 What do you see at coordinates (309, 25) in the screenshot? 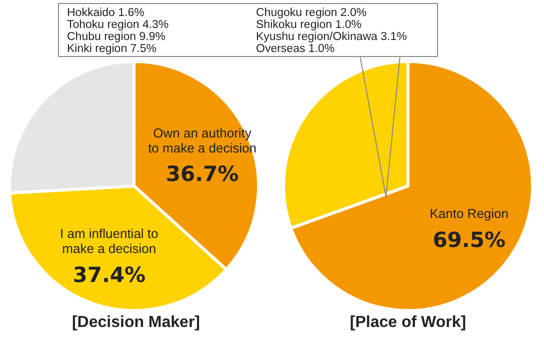
I see `text: Shikoku region 1.0%` at bounding box center [309, 25].